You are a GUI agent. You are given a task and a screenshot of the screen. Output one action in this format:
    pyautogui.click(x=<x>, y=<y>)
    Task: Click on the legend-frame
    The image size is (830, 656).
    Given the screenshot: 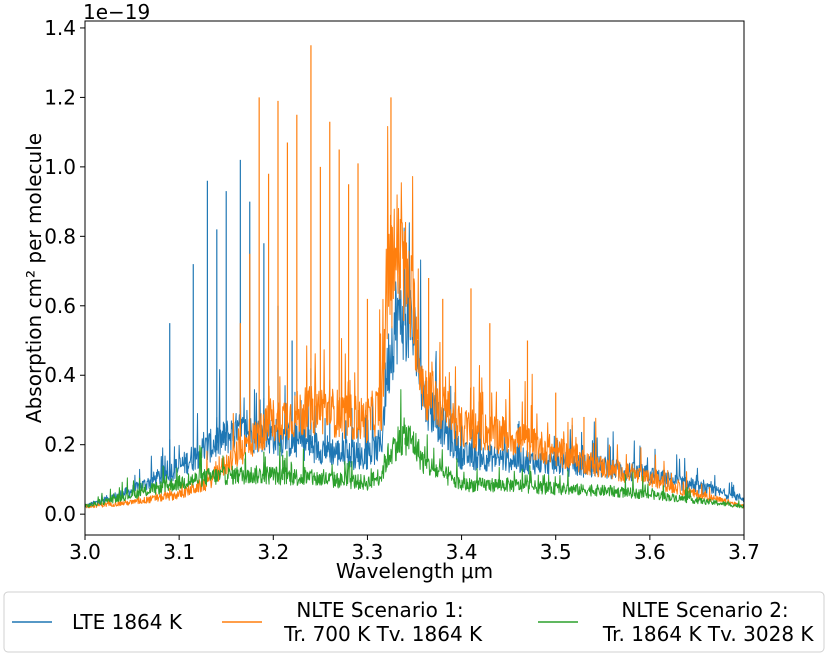 What is the action you would take?
    pyautogui.click(x=414, y=622)
    